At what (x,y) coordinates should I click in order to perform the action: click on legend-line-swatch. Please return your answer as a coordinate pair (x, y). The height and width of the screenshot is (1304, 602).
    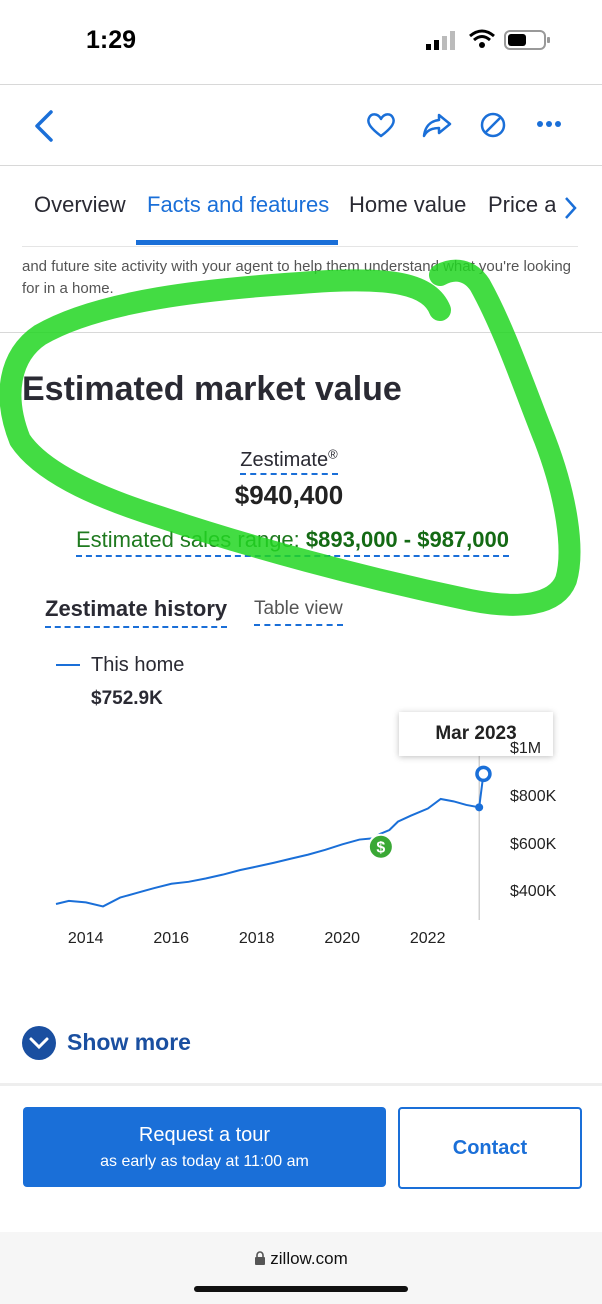
    Looking at the image, I should click on (68, 665).